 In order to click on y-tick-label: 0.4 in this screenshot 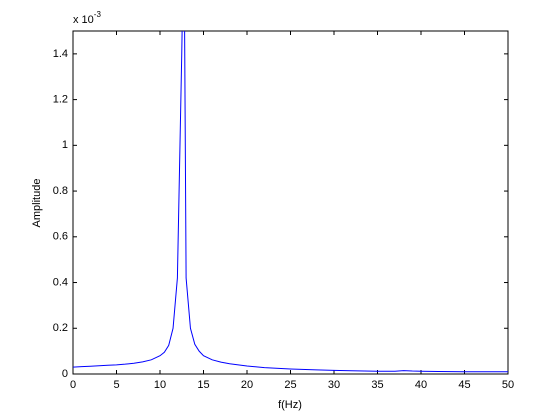, I will do `click(60, 282)`.